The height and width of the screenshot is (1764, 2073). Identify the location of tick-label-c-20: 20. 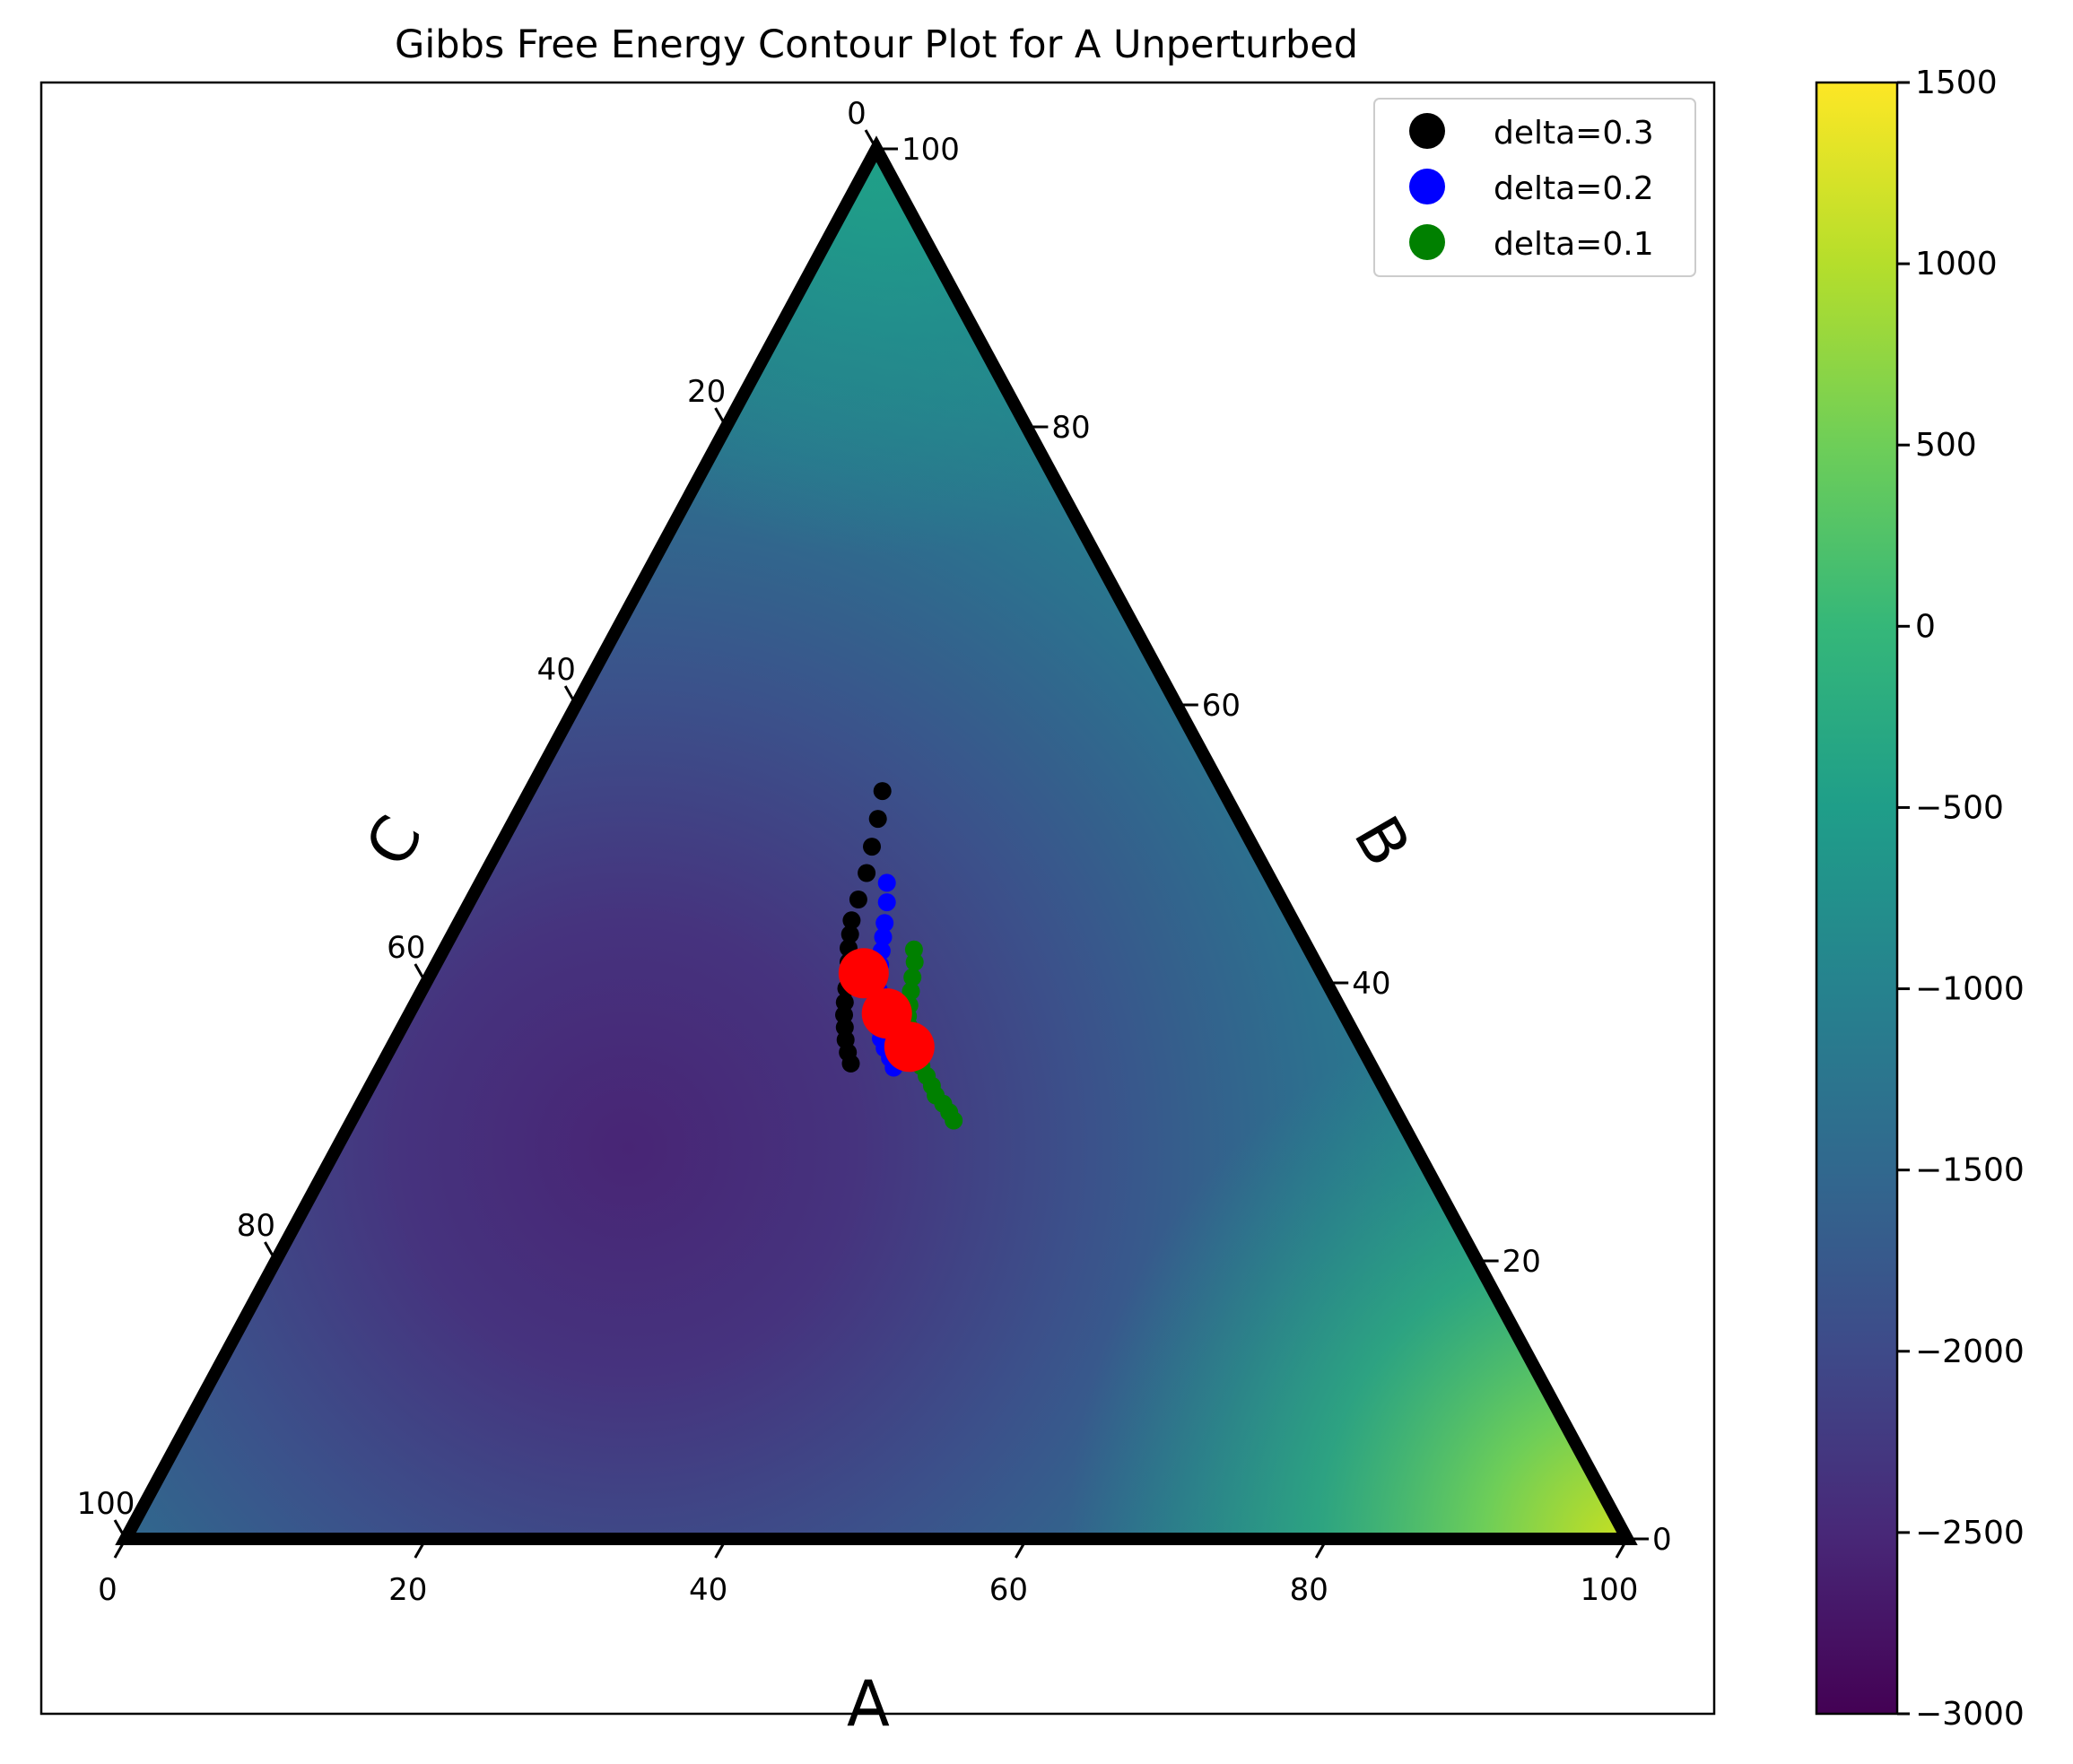
(706, 392).